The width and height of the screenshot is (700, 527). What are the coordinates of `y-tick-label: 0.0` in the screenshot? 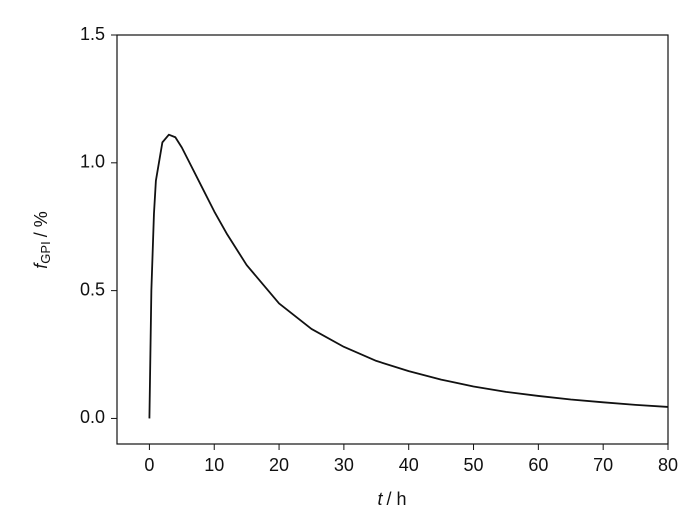 It's located at (92, 417).